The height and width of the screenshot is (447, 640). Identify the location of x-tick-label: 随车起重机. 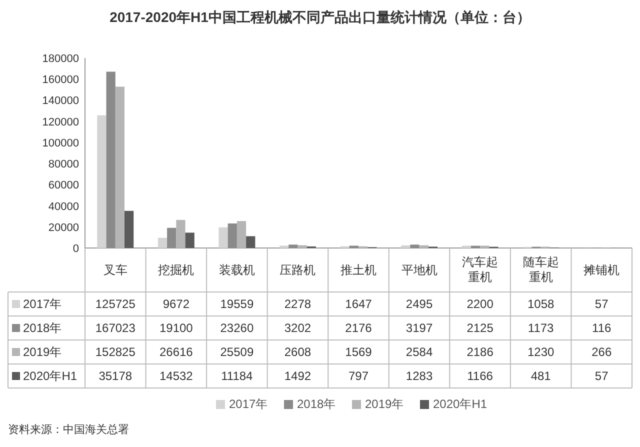
(540, 269).